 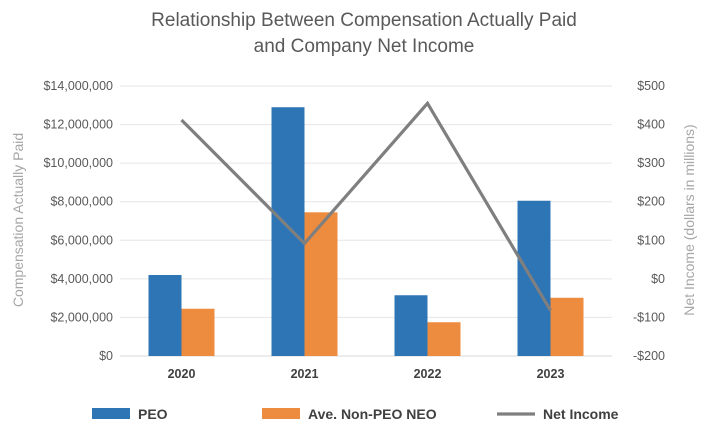 What do you see at coordinates (651, 202) in the screenshot?
I see `y-right-tick-label: $200` at bounding box center [651, 202].